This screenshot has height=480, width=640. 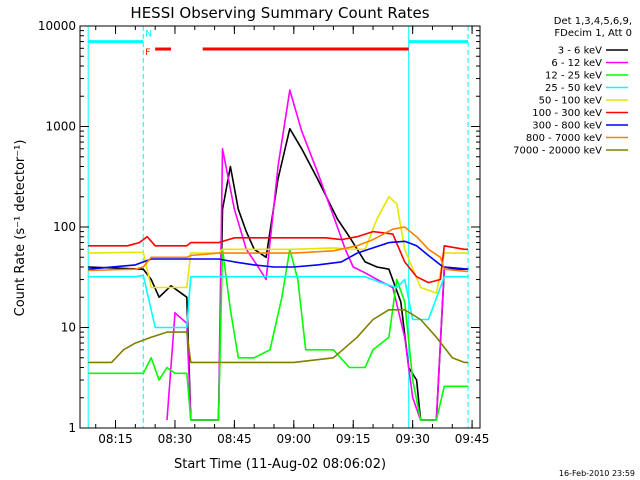 I want to click on y-tick-label: 1000, so click(x=60, y=127).